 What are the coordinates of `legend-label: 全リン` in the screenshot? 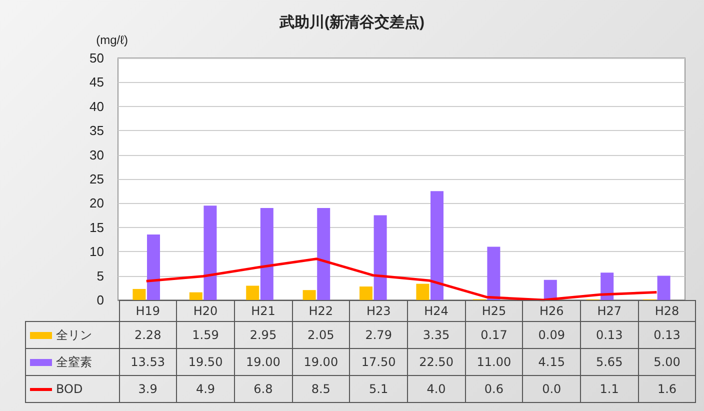 It's located at (72, 335).